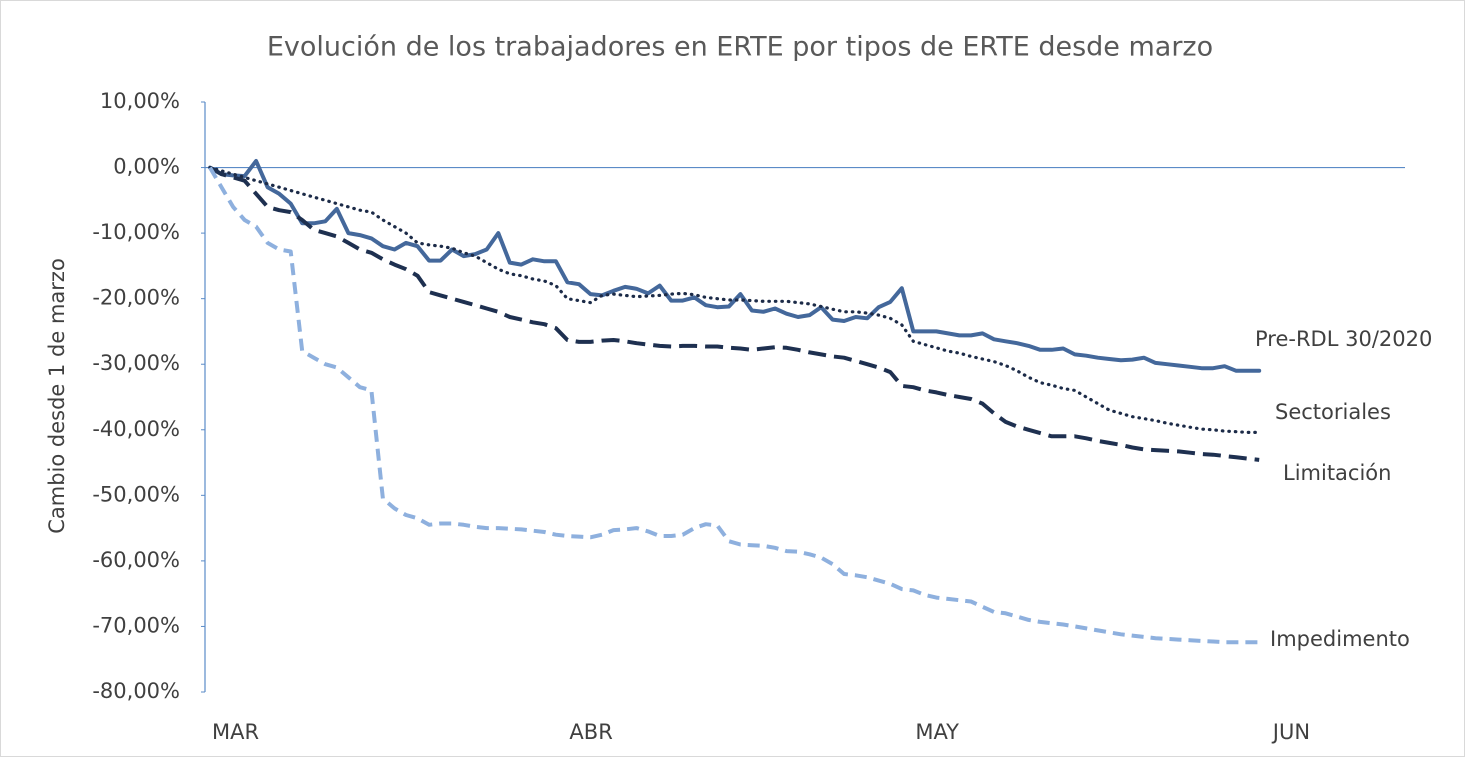  Describe the element at coordinates (146, 167) in the screenshot. I see `y-tick-label: 0,00%` at that location.